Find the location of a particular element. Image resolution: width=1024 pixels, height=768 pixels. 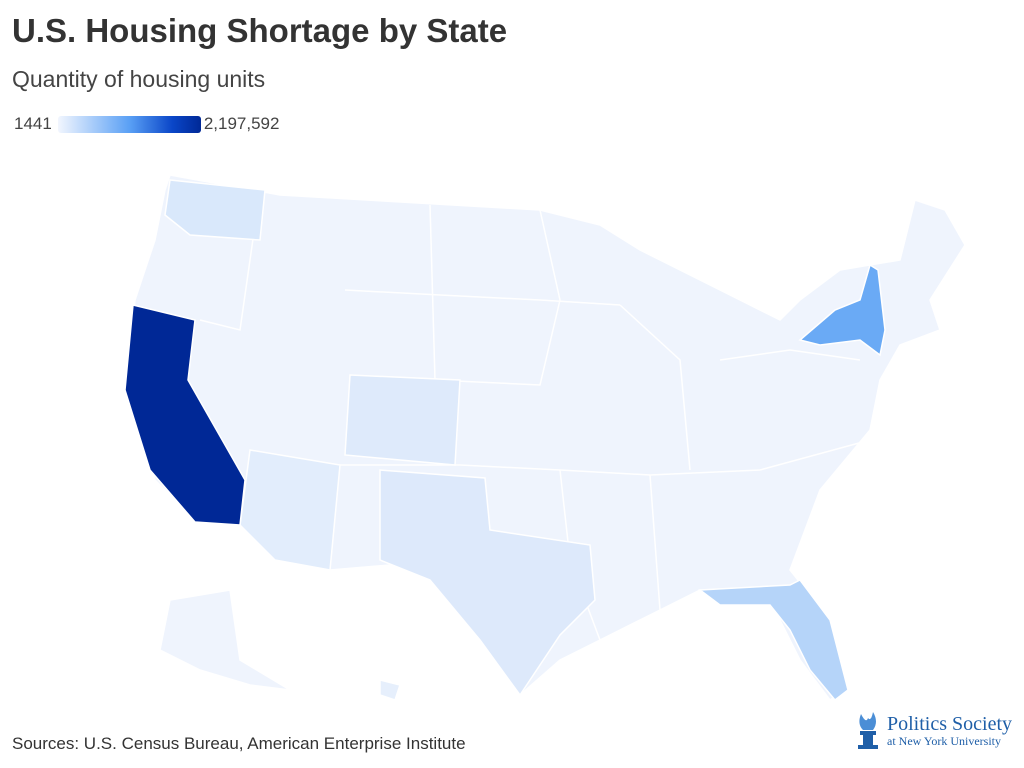

politics-society-logo: Politics Society at New York University is located at coordinates (933, 731).